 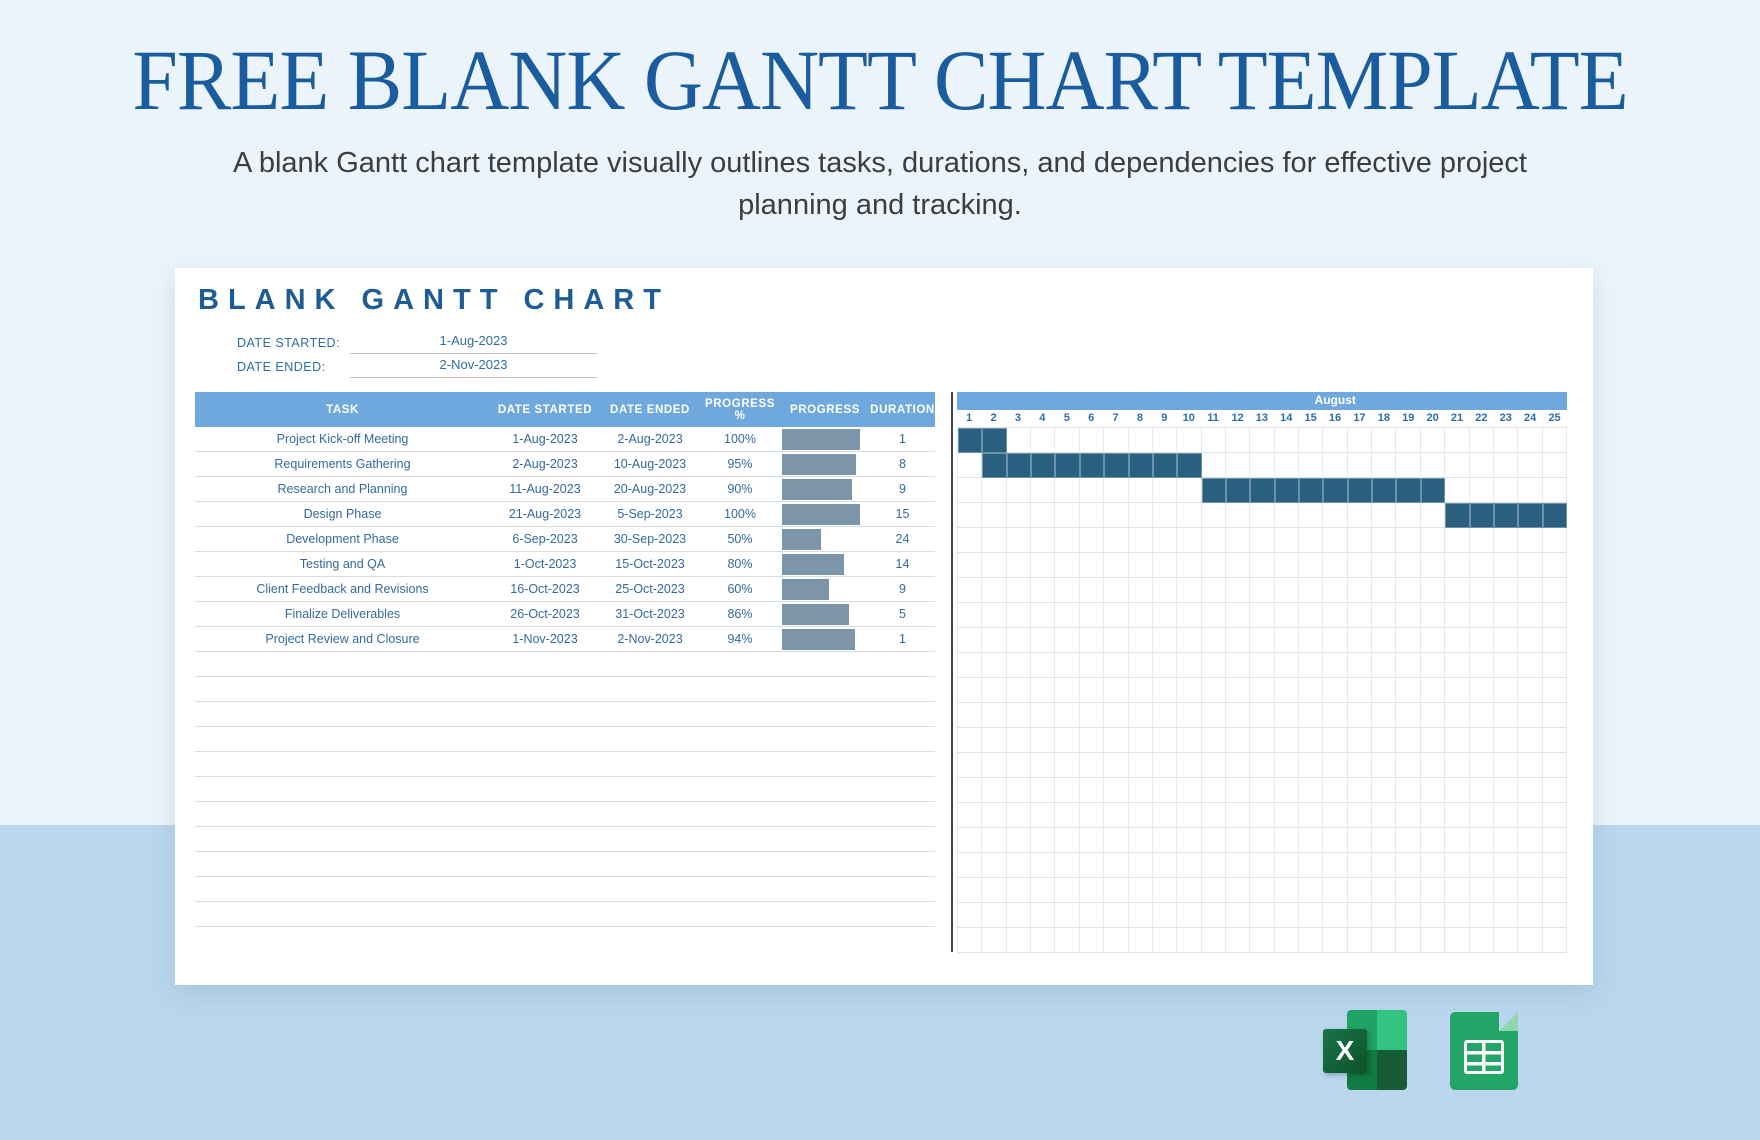 I want to click on date-ended-field: 2-Nov-2023, so click(x=473, y=366).